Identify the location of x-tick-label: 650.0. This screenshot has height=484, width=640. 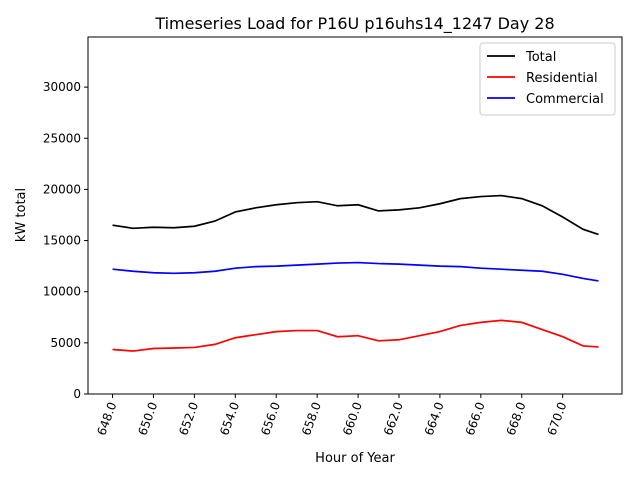
(147, 418).